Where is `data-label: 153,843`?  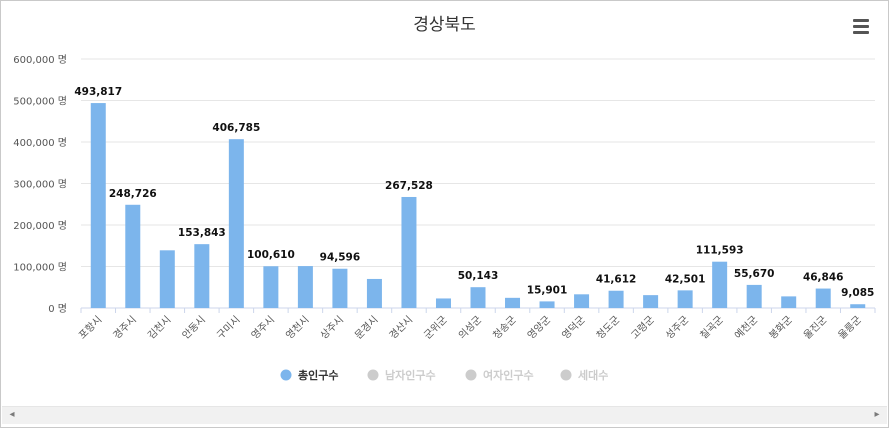 data-label: 153,843 is located at coordinates (202, 233).